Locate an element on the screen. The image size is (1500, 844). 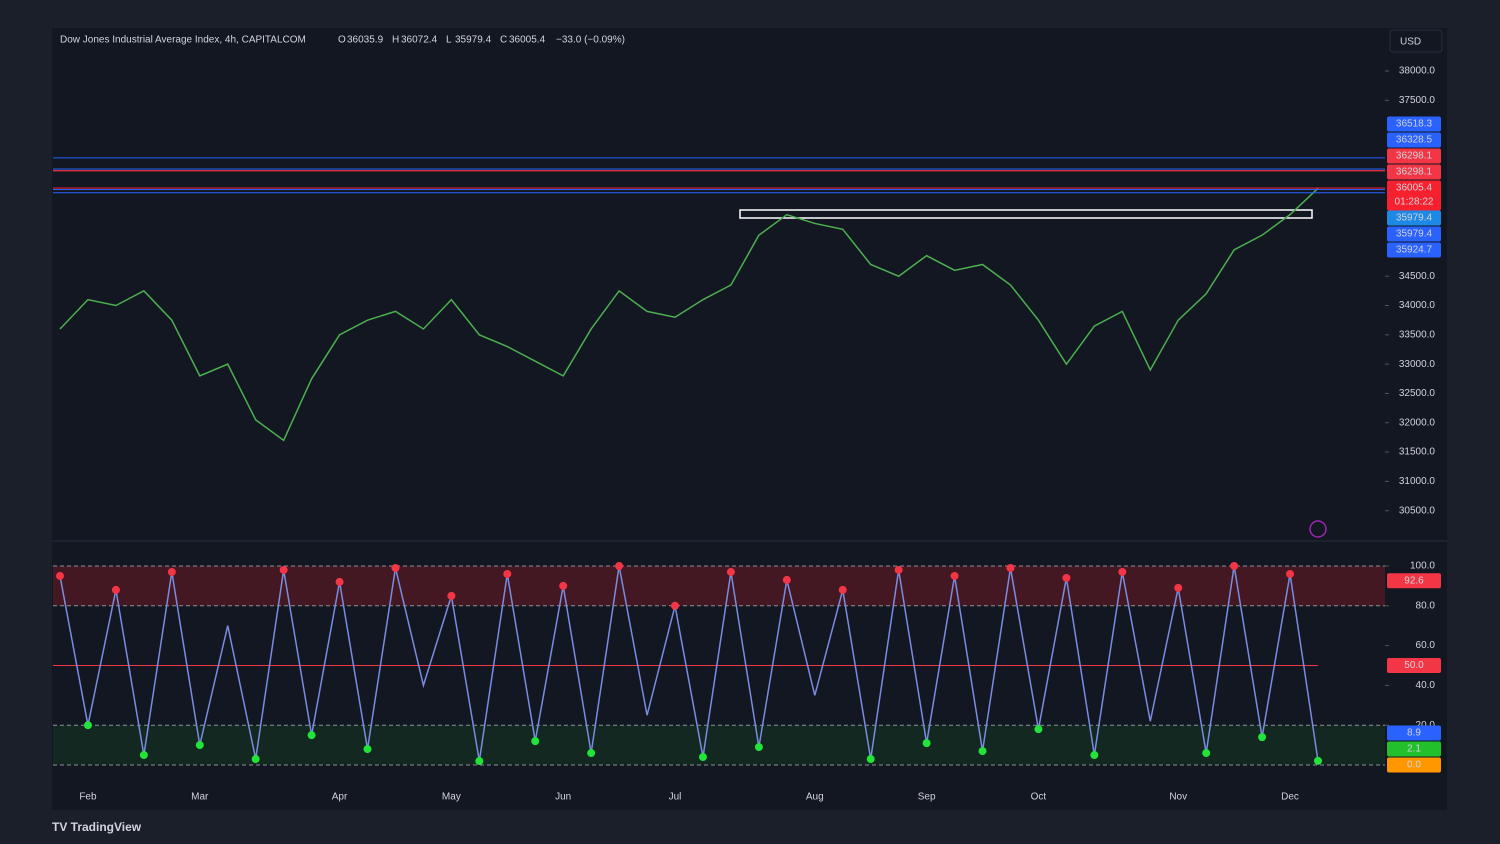
x-tick-label: Sep is located at coordinates (927, 797).